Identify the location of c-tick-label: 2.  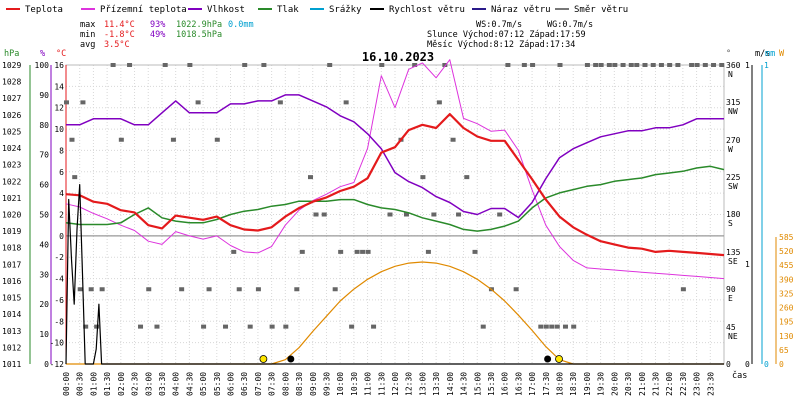
(61, 215).